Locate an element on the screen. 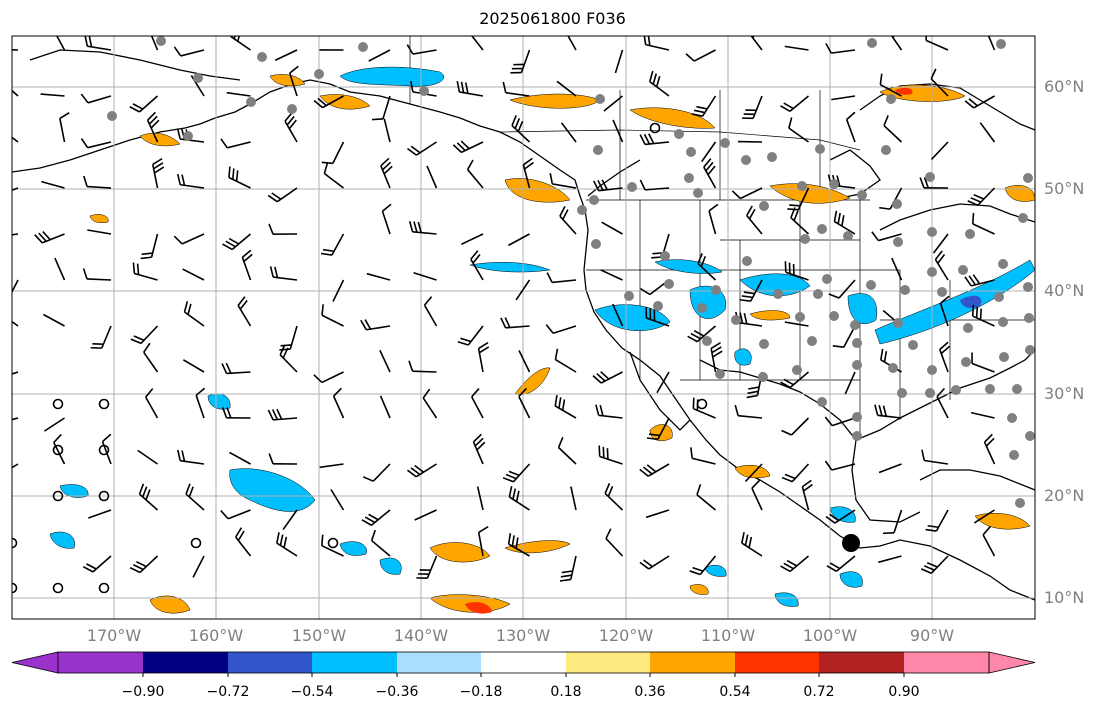 The height and width of the screenshot is (712, 1105). lat-label-30n: 30°N is located at coordinates (1064, 393).